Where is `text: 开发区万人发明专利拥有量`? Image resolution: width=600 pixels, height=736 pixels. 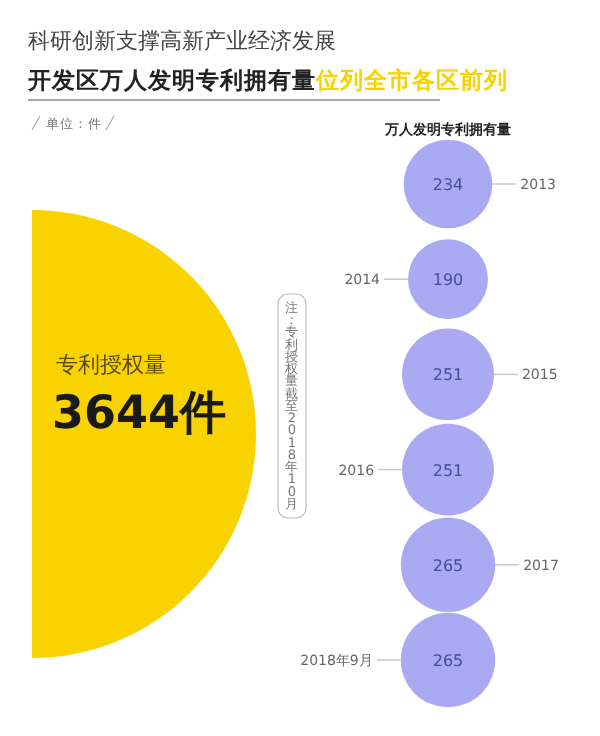
text: 开发区万人发明专利拥有量 is located at coordinates (171, 80).